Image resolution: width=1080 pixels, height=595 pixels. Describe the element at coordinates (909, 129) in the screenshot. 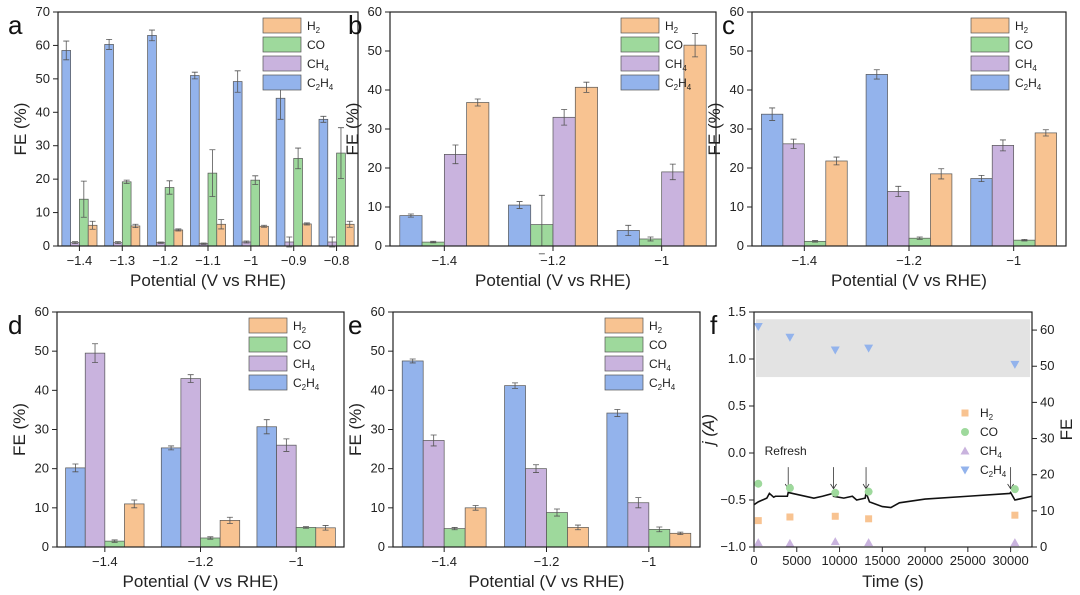

I see `plot-frame` at that location.